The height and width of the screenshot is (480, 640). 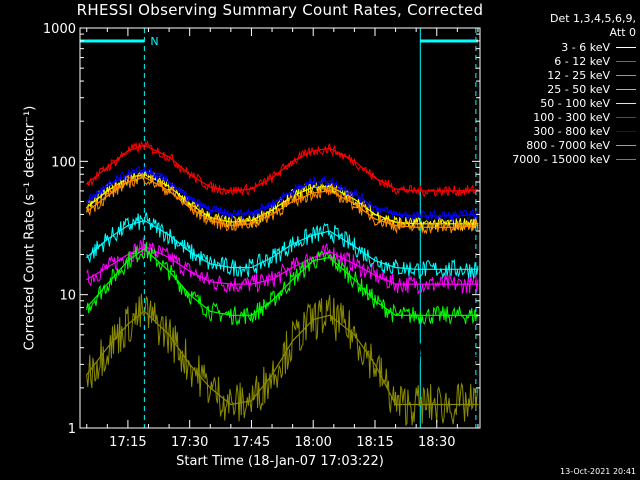 I want to click on legend-label: 300 - 800 keV, so click(x=571, y=131).